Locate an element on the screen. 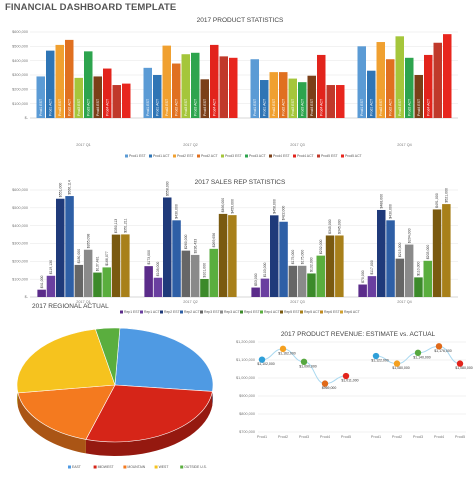 This screenshot has width=474, height=483. x-tick-label: Prod3 is located at coordinates (304, 437).